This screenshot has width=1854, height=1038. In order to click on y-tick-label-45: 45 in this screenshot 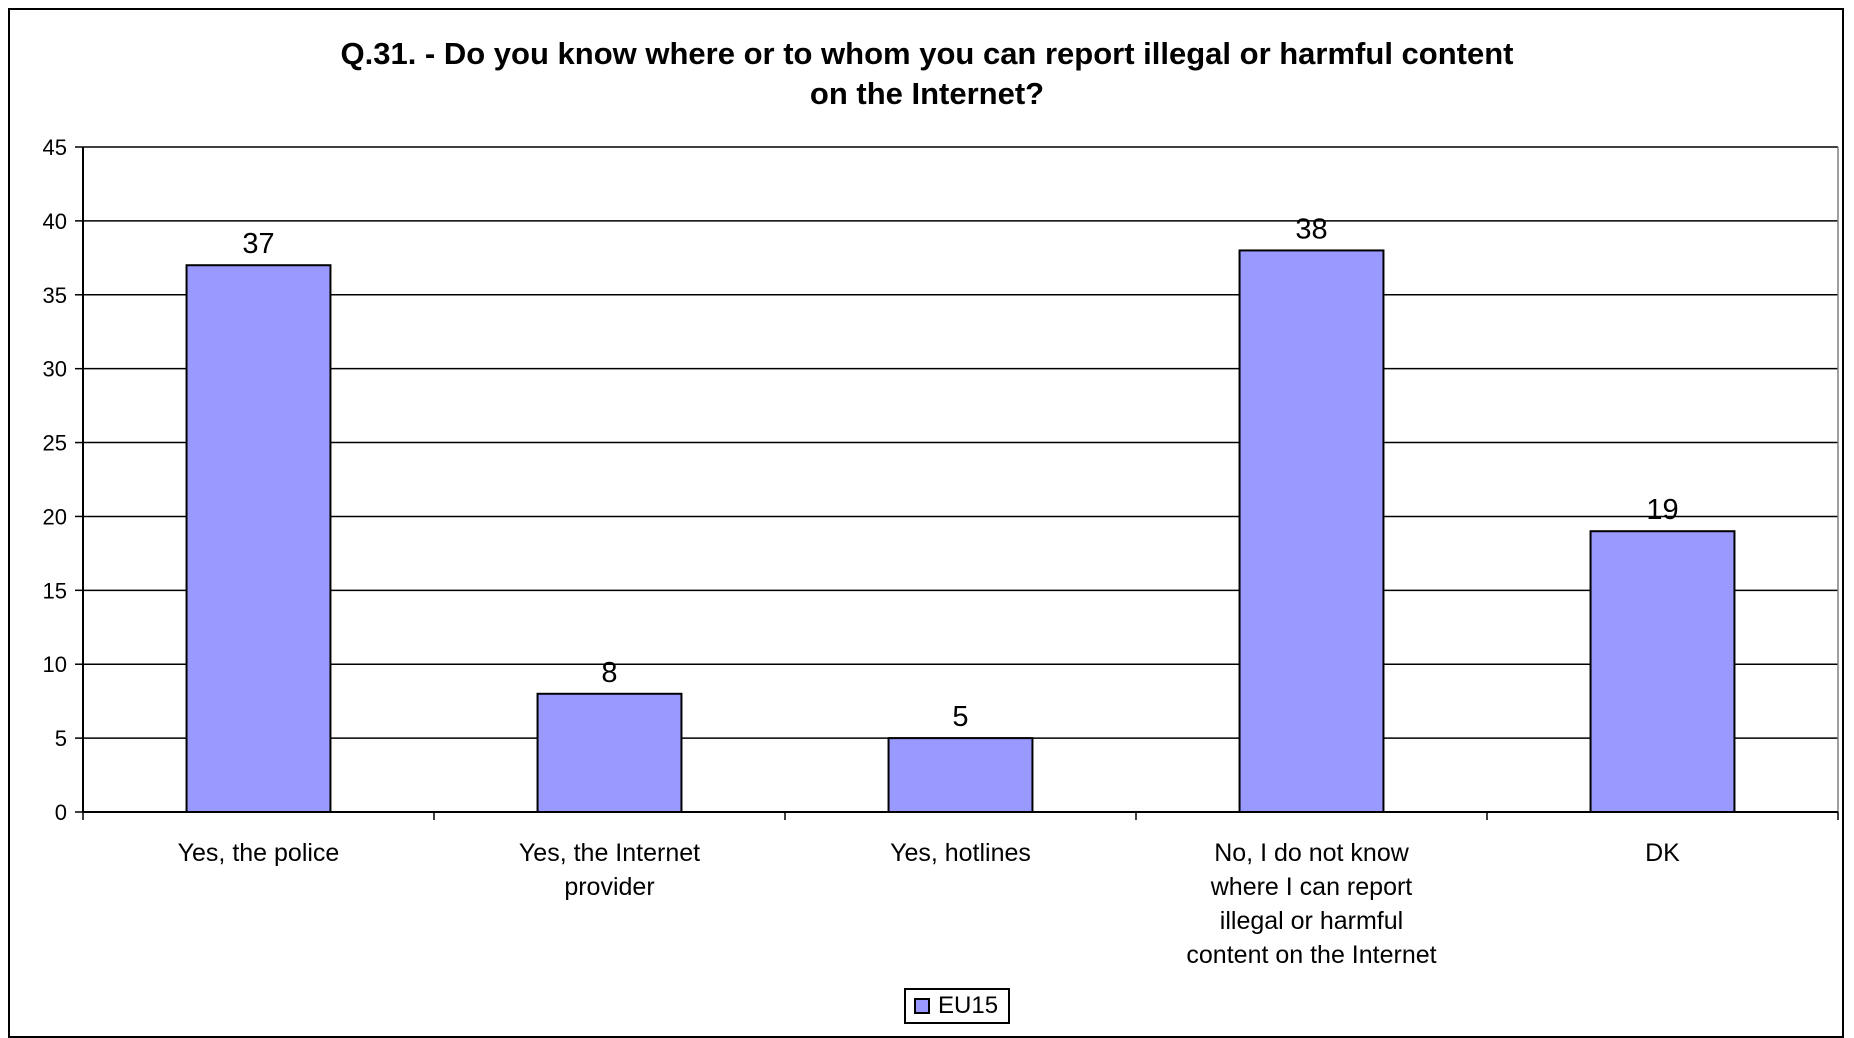, I will do `click(55, 147)`.